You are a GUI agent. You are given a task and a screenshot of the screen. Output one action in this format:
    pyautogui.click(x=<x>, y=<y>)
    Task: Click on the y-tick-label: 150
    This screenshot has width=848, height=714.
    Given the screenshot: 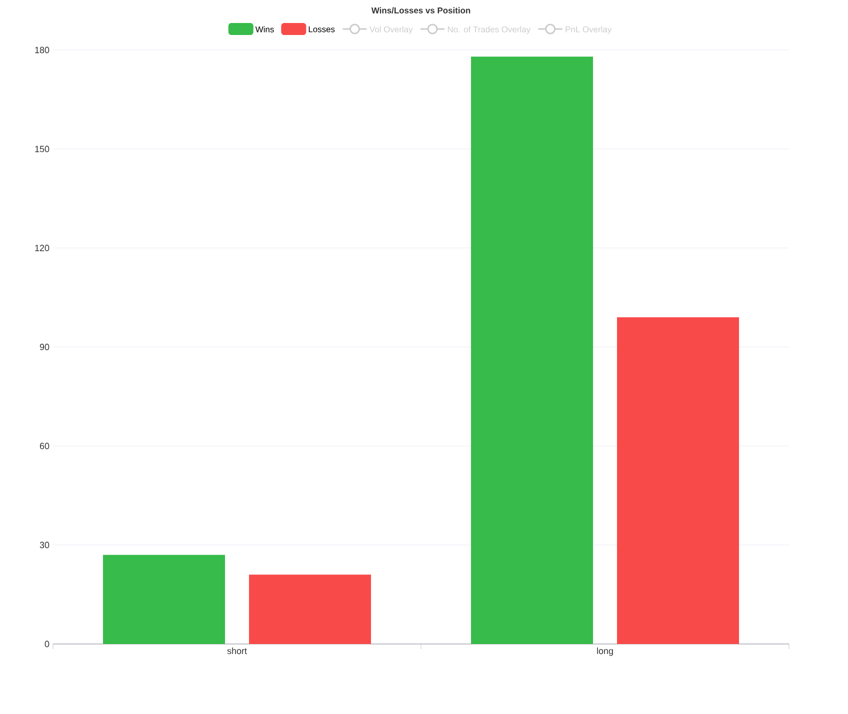 What is the action you would take?
    pyautogui.click(x=42, y=149)
    